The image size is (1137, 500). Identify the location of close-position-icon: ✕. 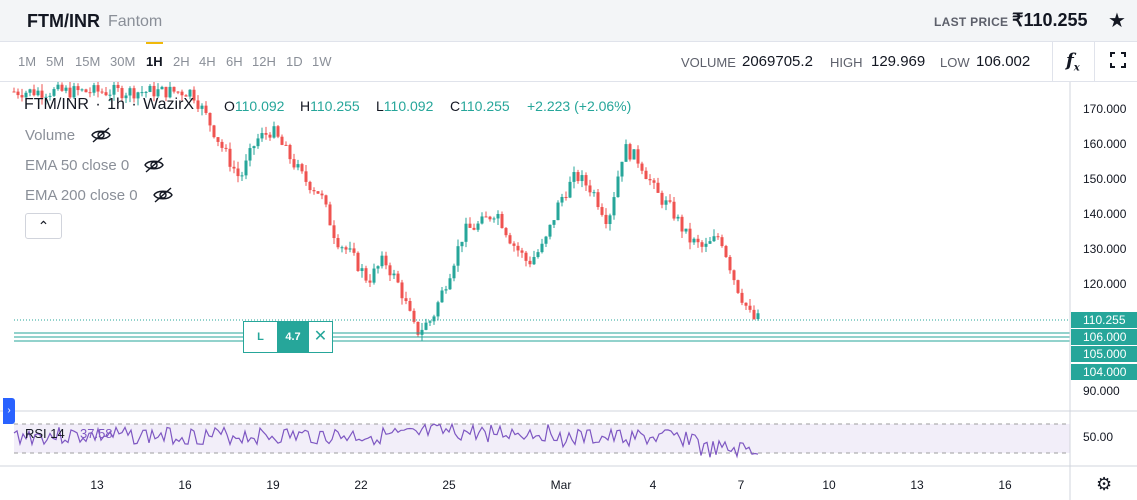
(320, 336).